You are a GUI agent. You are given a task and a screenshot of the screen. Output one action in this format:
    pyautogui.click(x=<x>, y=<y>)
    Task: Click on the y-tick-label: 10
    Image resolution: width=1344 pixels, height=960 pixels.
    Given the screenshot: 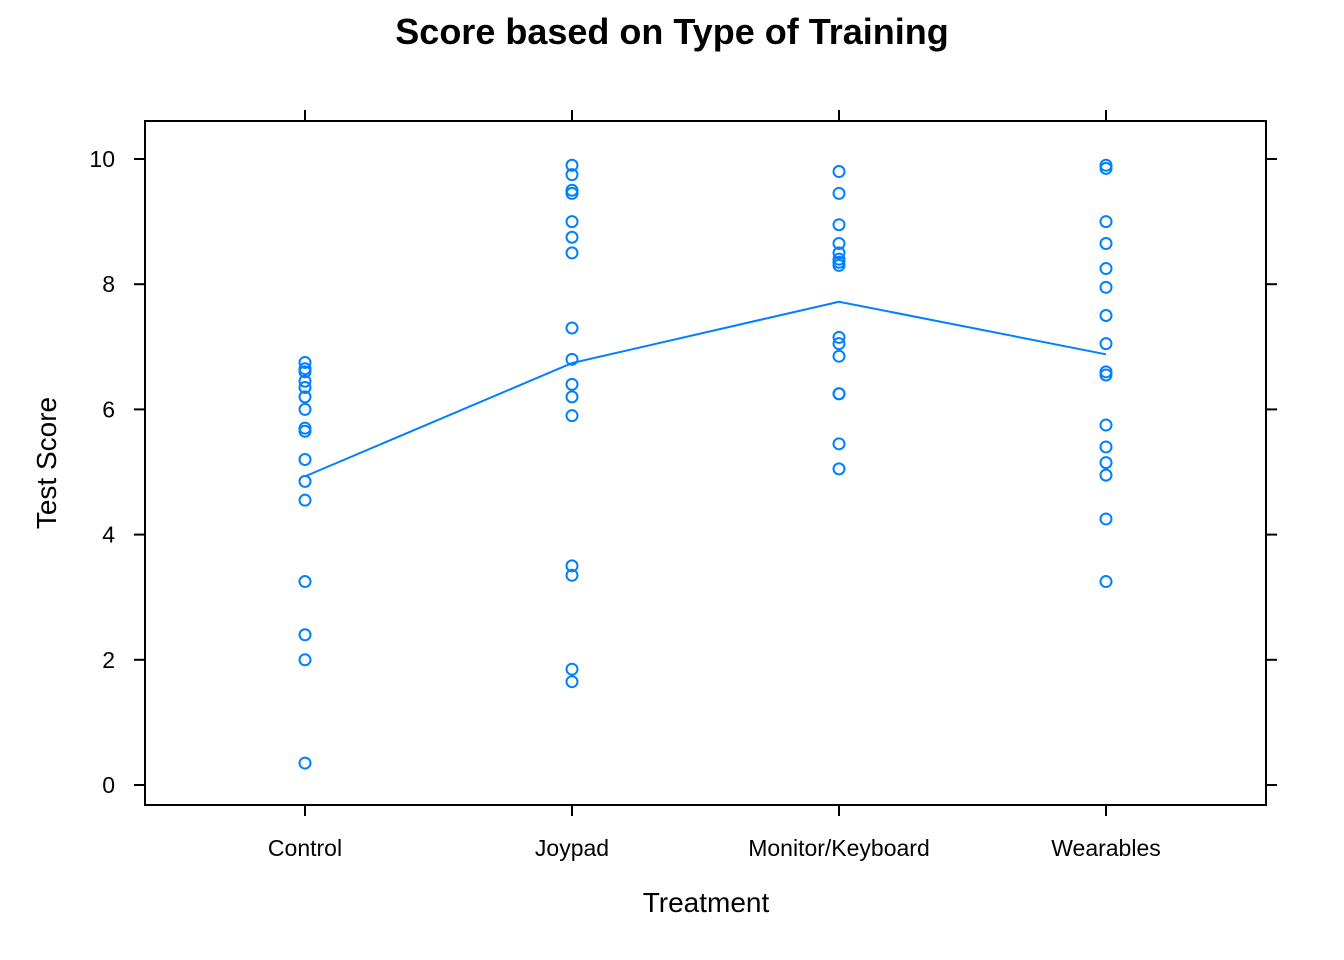 What is the action you would take?
    pyautogui.click(x=102, y=159)
    